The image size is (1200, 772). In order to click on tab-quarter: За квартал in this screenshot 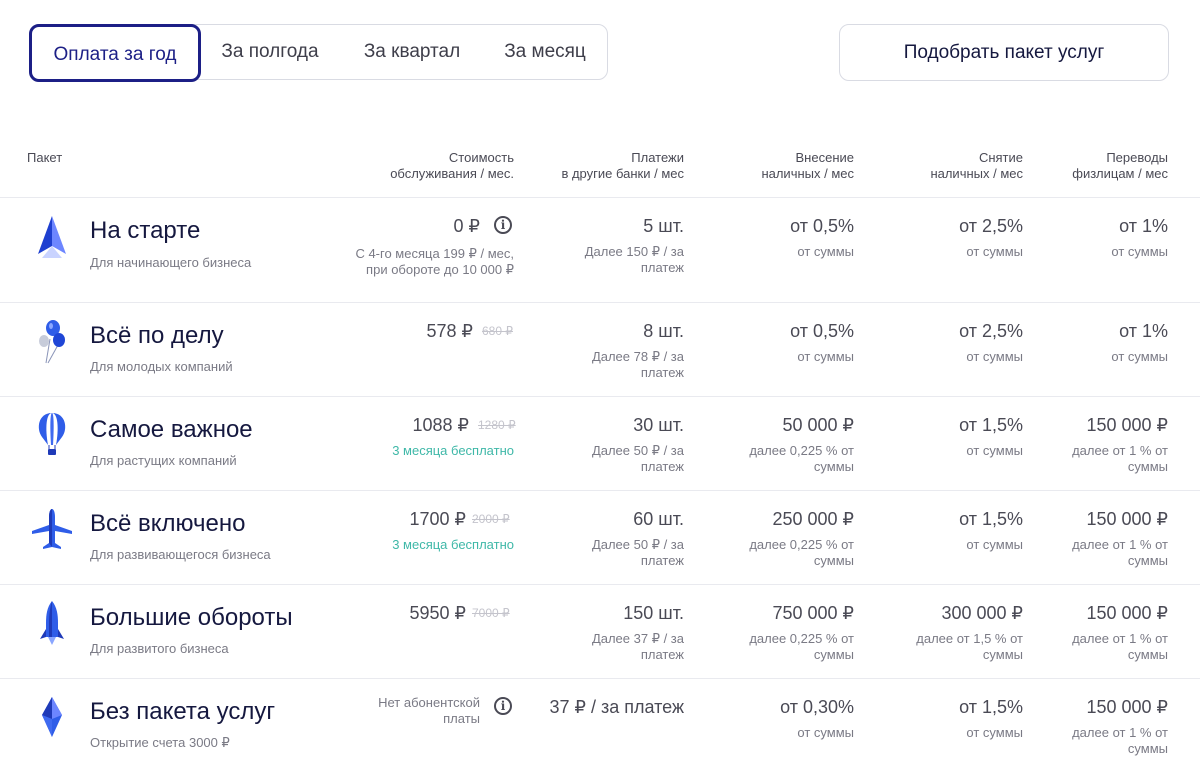, I will do `click(412, 51)`.